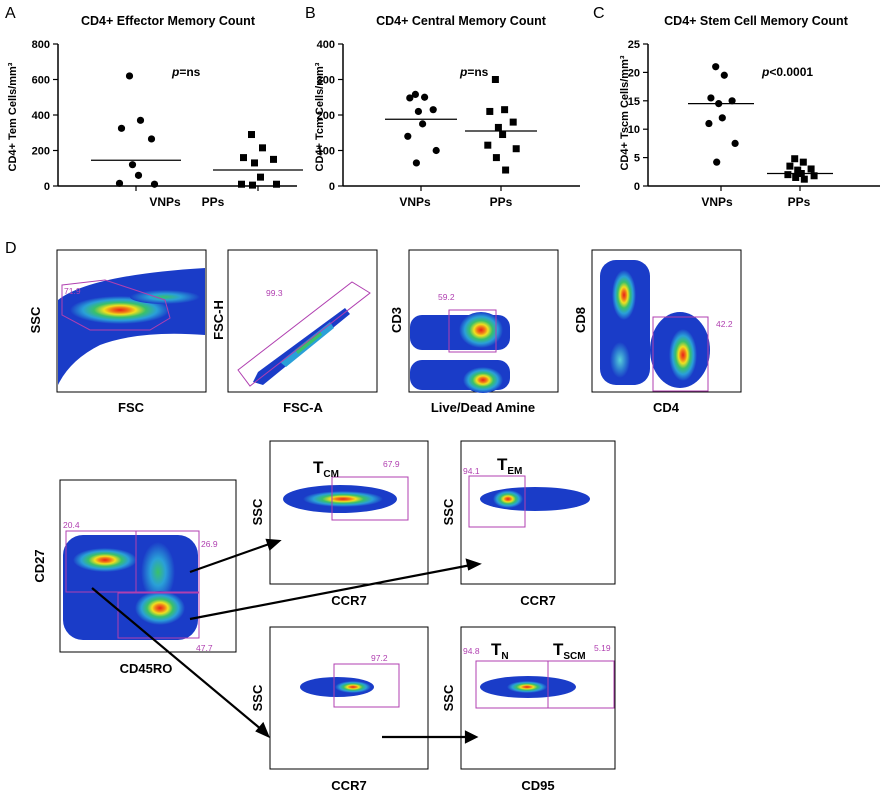 The image size is (887, 800). I want to click on population-label: TN, so click(500, 651).